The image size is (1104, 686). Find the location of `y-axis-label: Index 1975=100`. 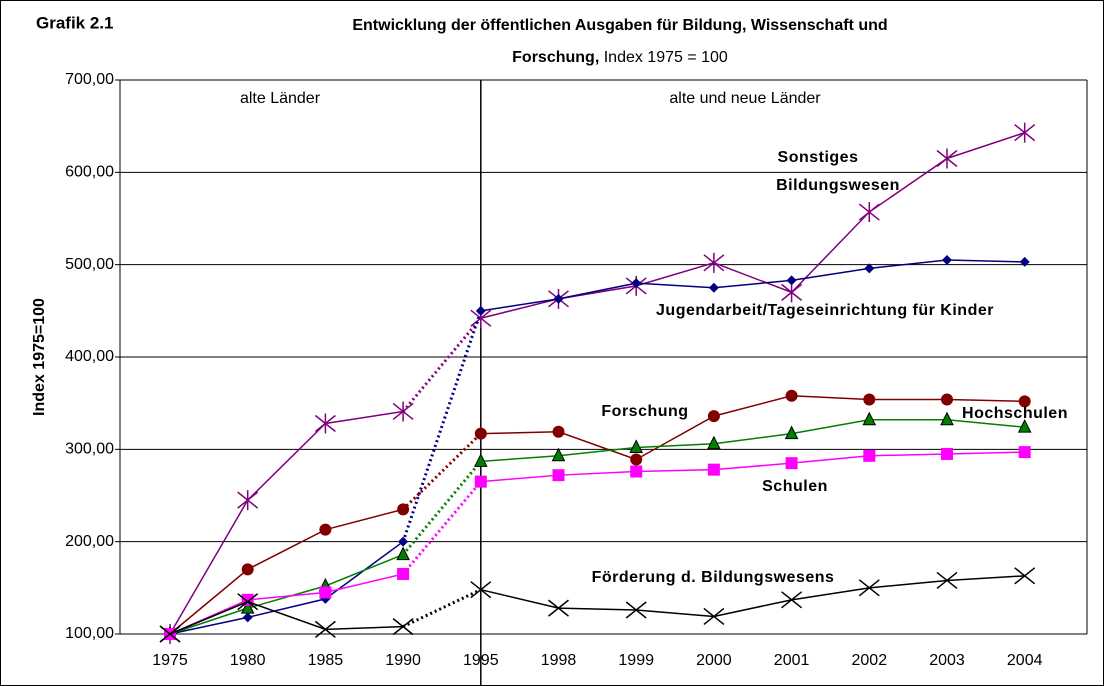

y-axis-label: Index 1975=100 is located at coordinates (39, 357).